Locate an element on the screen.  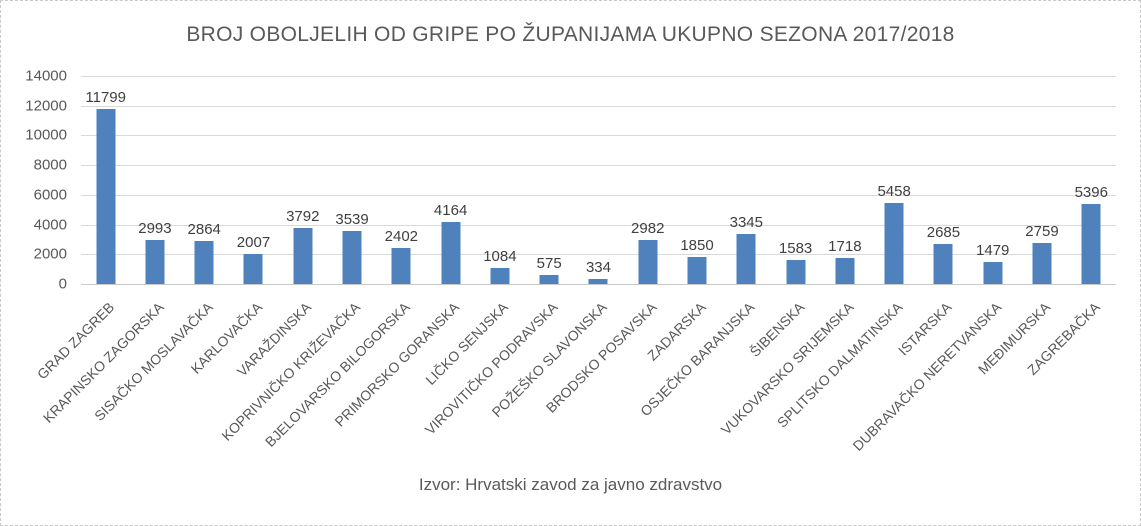
bar-slot: 1583 is located at coordinates (795, 180).